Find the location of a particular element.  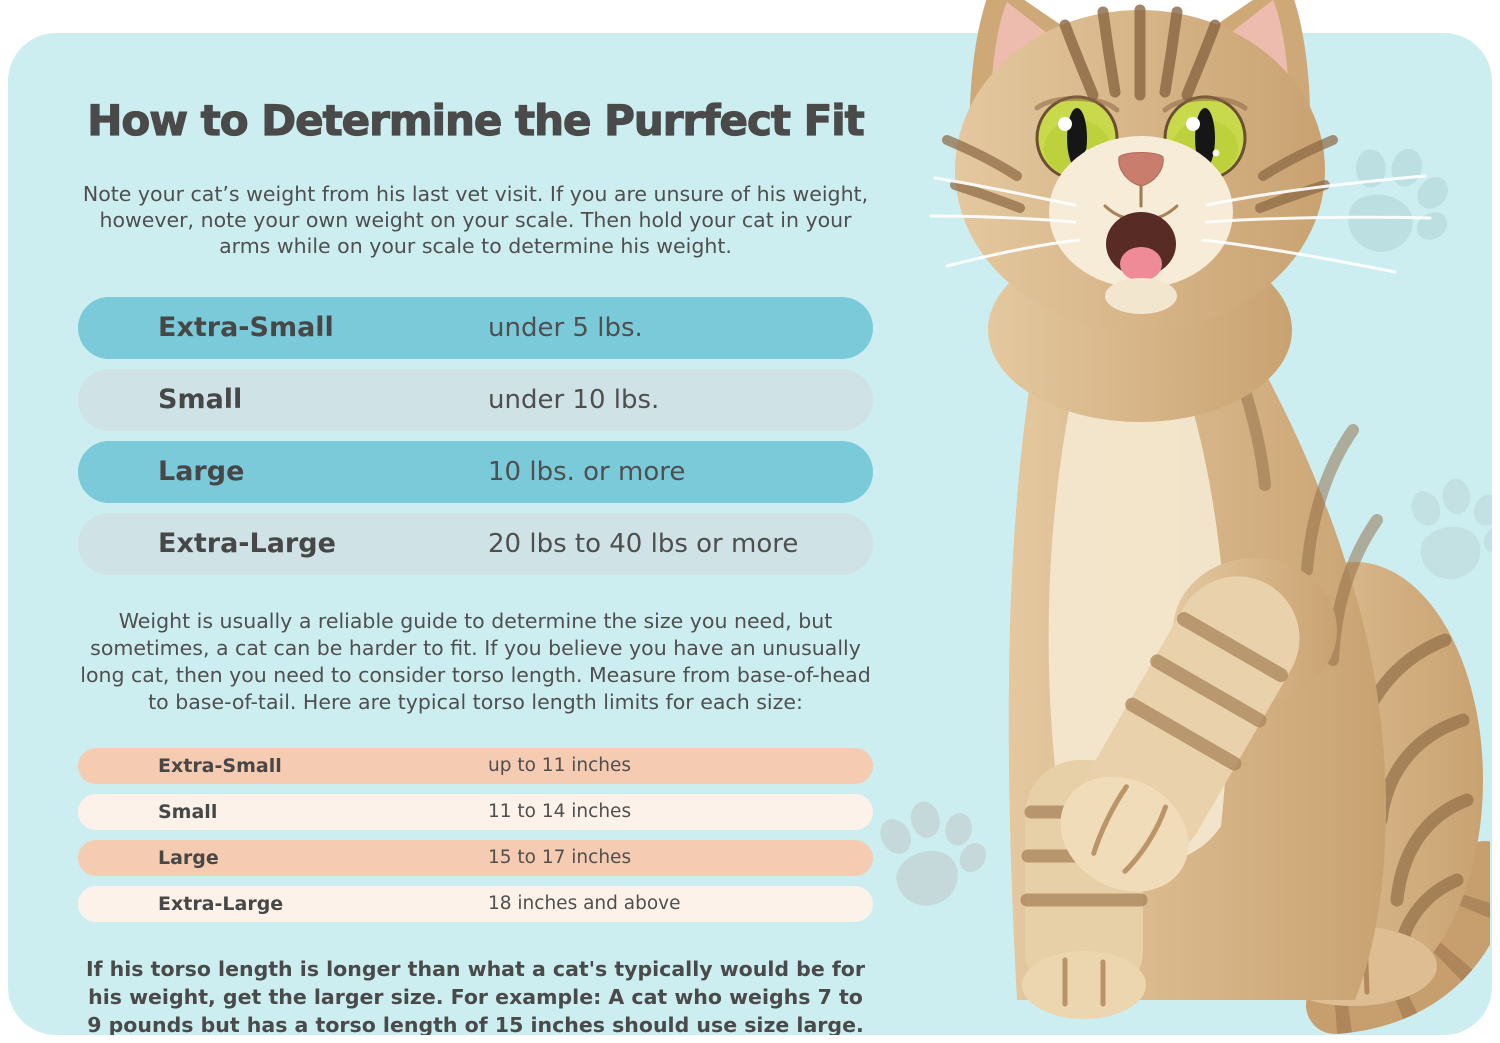

torso-table-row: Extra-Large 18 inches and above is located at coordinates (475, 904).